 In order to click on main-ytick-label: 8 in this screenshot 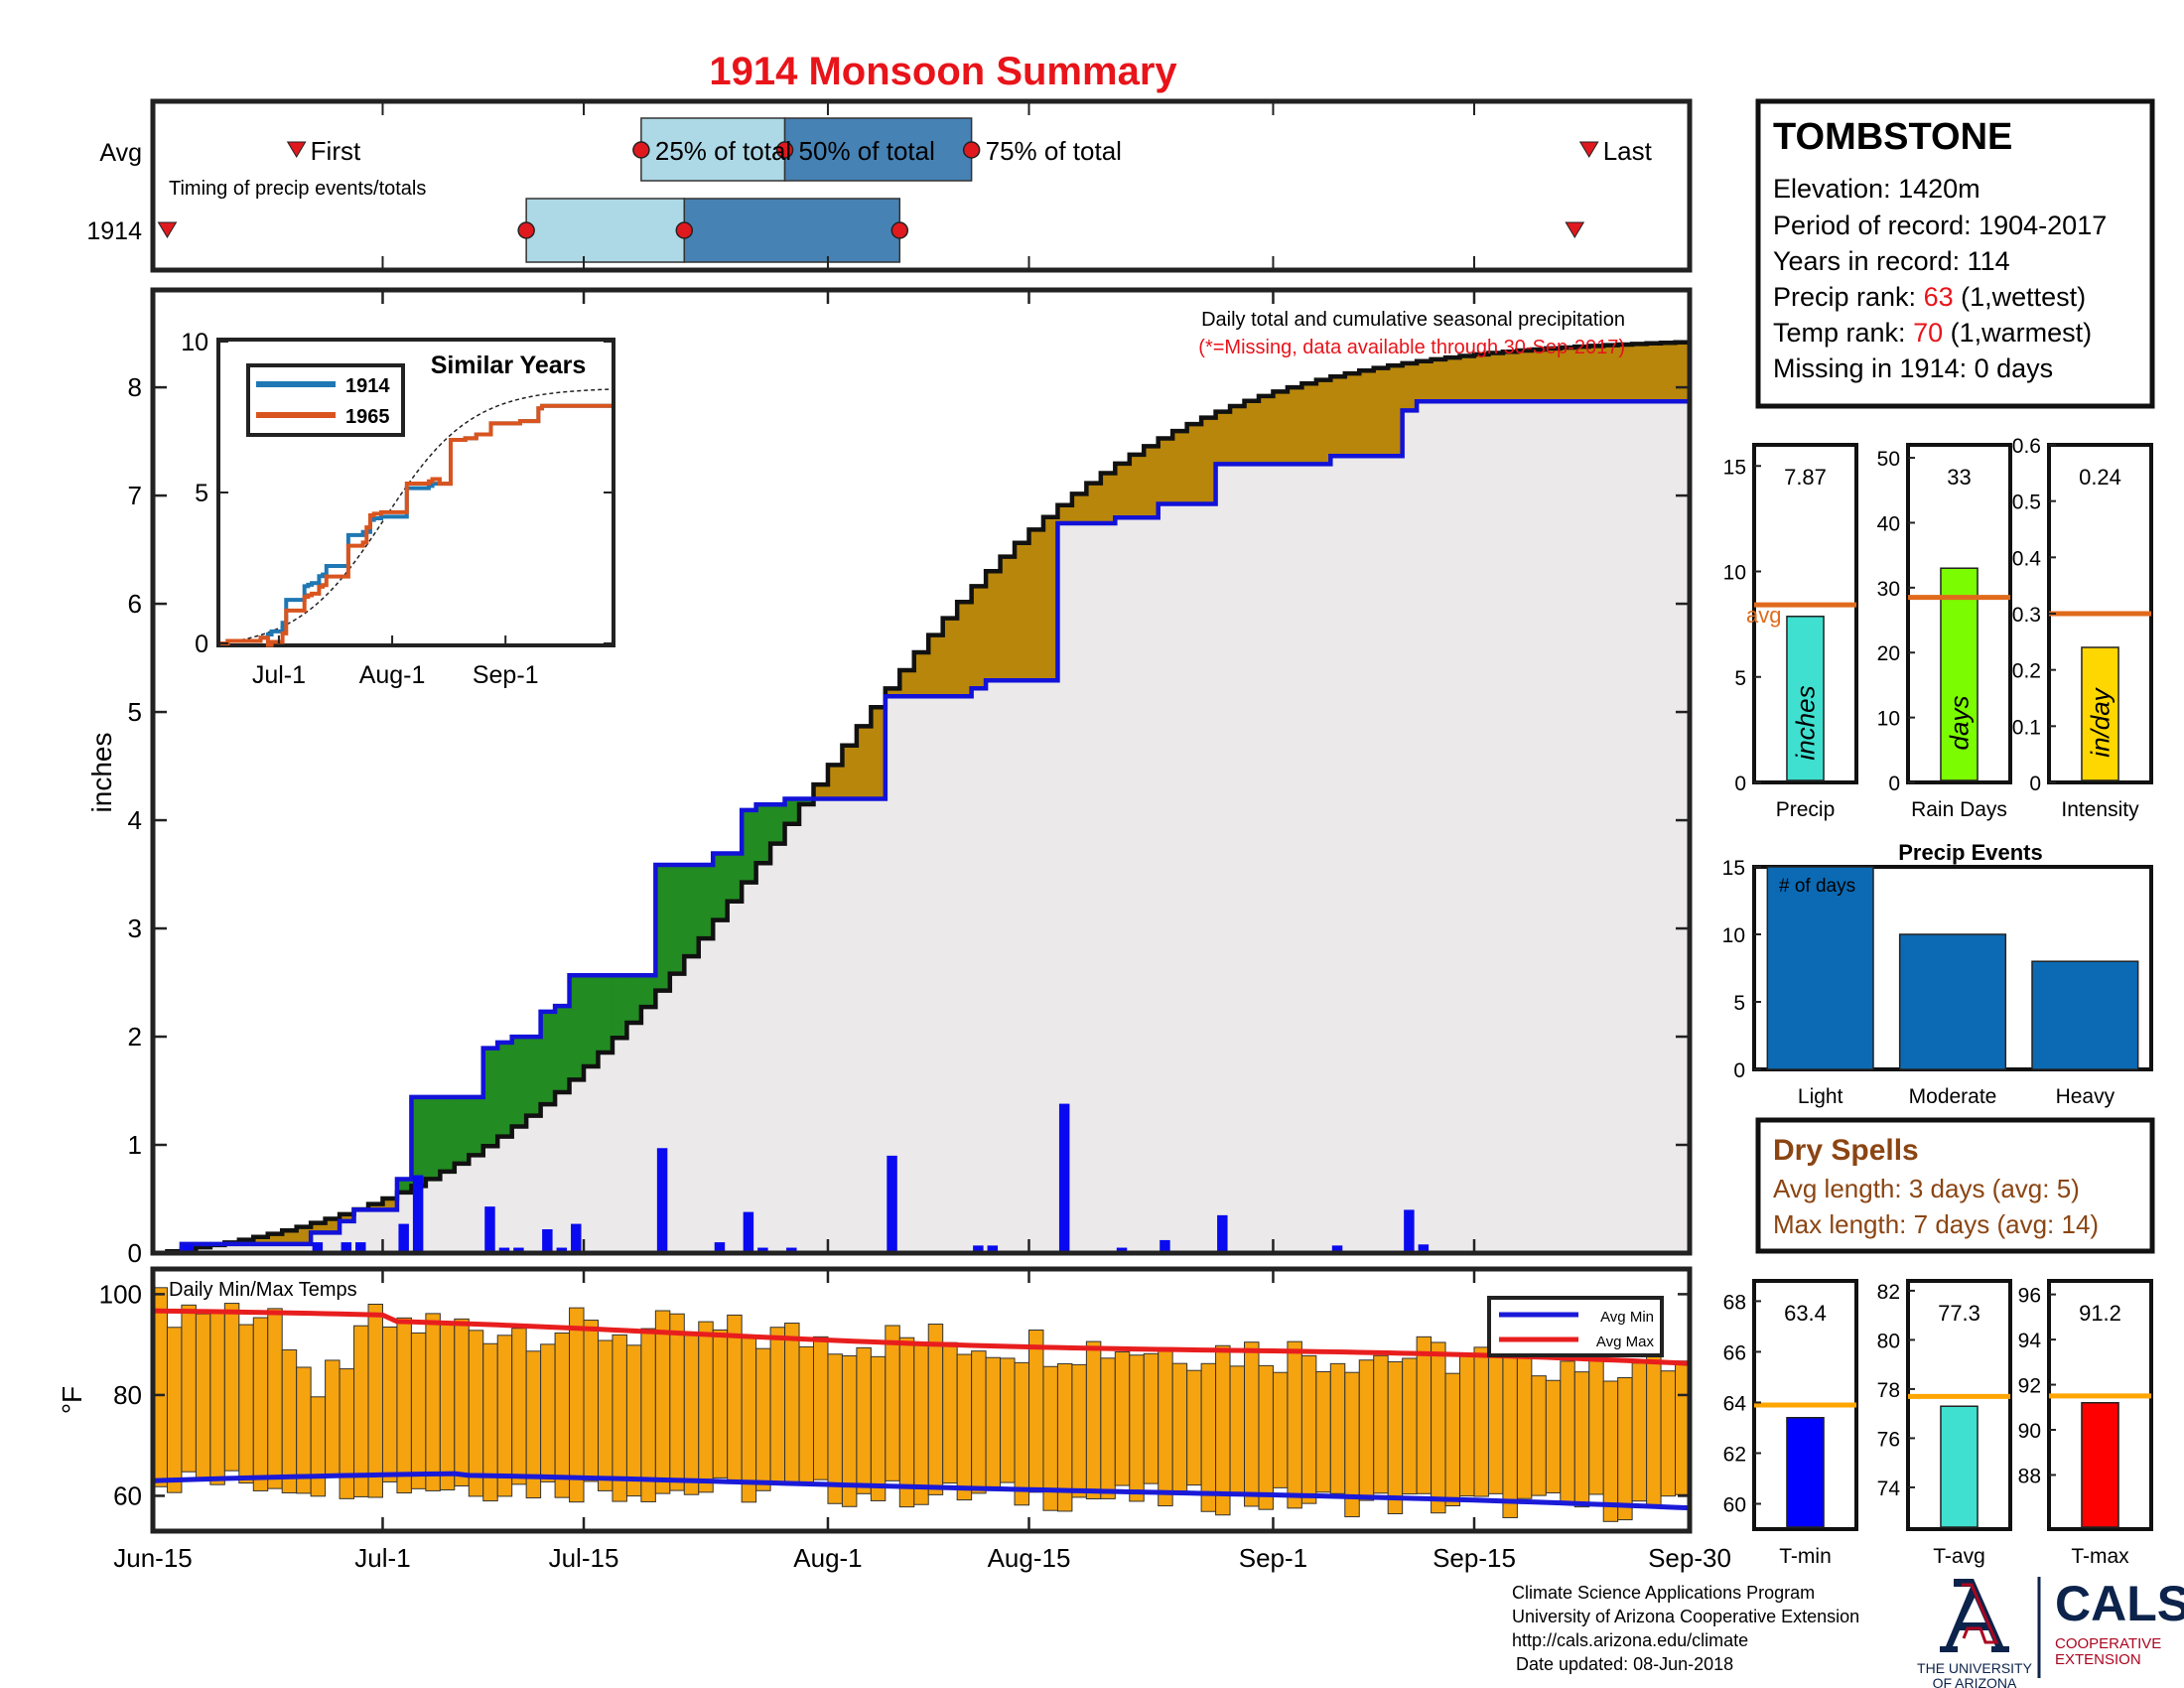, I will do `click(135, 387)`.